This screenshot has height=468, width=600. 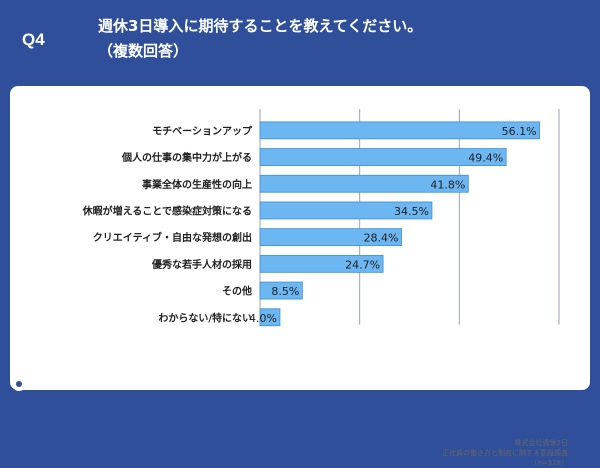 I want to click on source-line-2: 正社員の働き方と制度に関する意識調査, so click(x=505, y=453).